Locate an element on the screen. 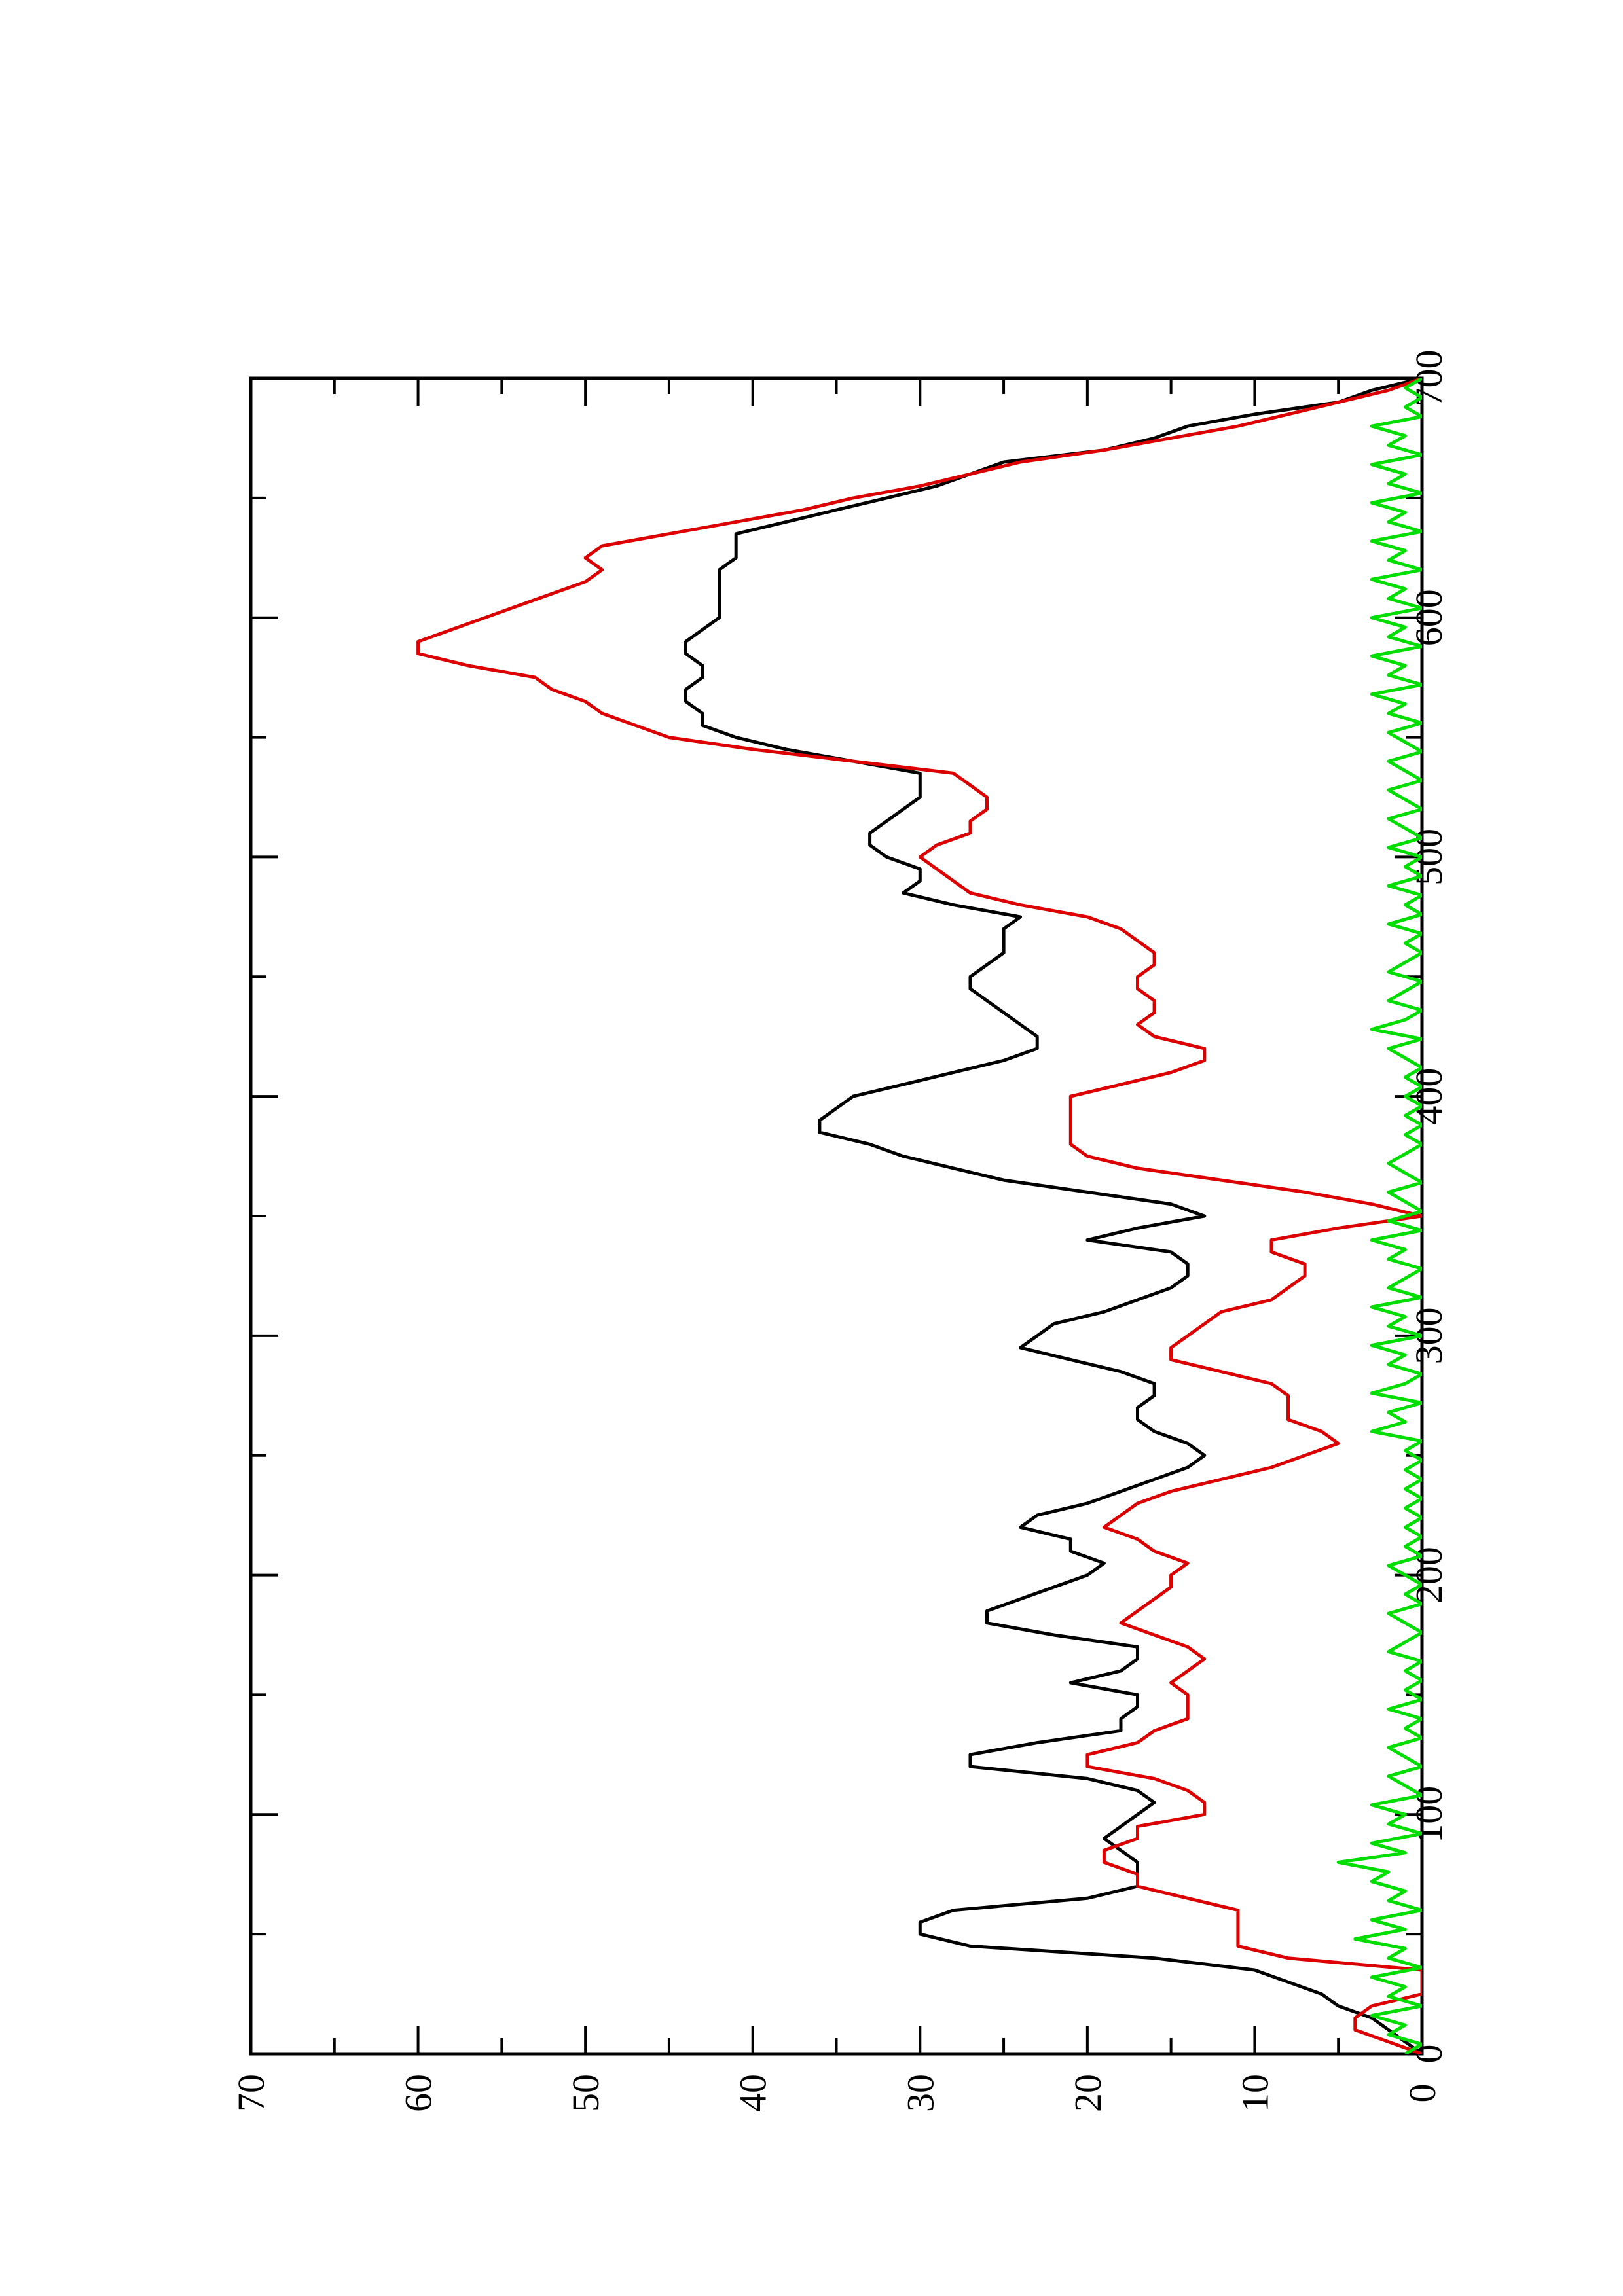 This screenshot has width=1623, height=2296. x-tick-label: 600 is located at coordinates (1429, 617).